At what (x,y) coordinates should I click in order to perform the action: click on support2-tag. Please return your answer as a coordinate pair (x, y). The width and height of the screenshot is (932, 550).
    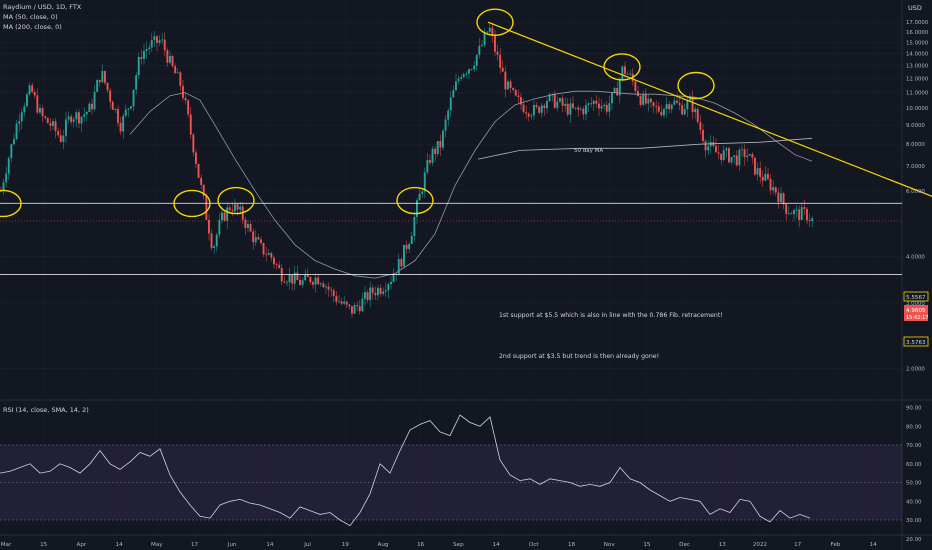
    Looking at the image, I should click on (916, 341).